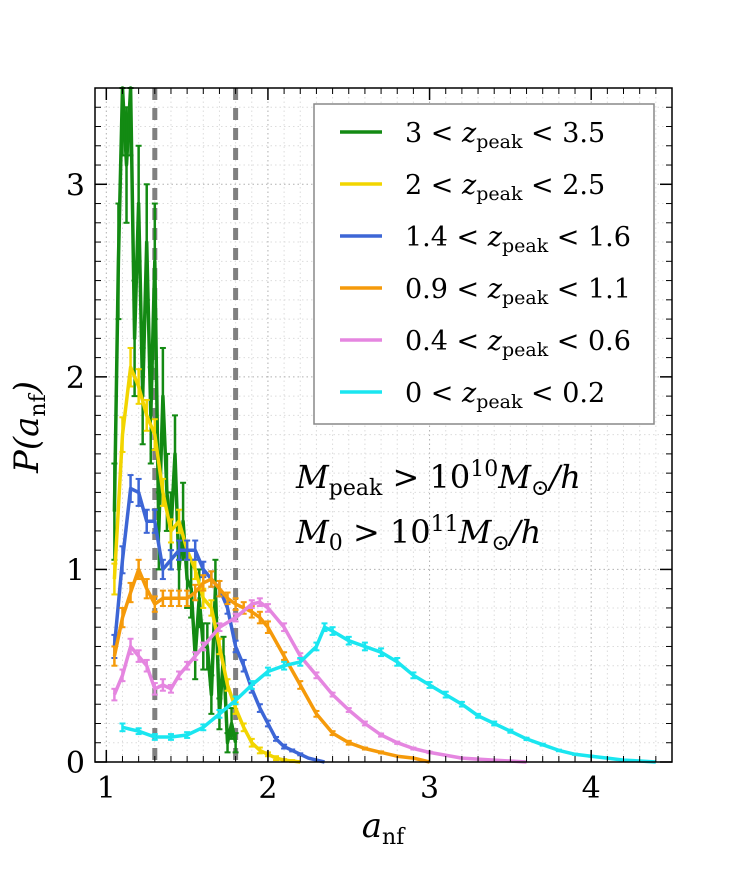 This screenshot has height=872, width=747. I want to click on x-tick-label: 3, so click(429, 788).